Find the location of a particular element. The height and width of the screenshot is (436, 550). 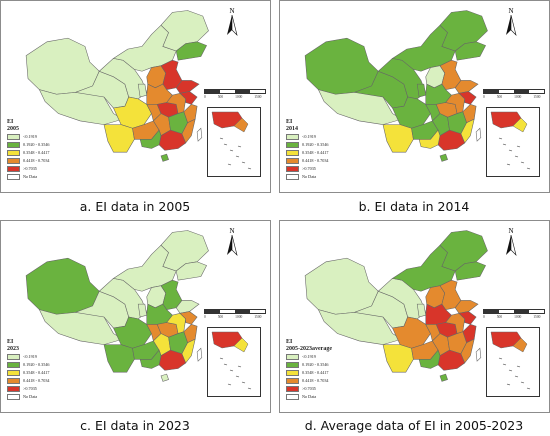

caption-c: c. EI data in 2023 is located at coordinates (135, 425).